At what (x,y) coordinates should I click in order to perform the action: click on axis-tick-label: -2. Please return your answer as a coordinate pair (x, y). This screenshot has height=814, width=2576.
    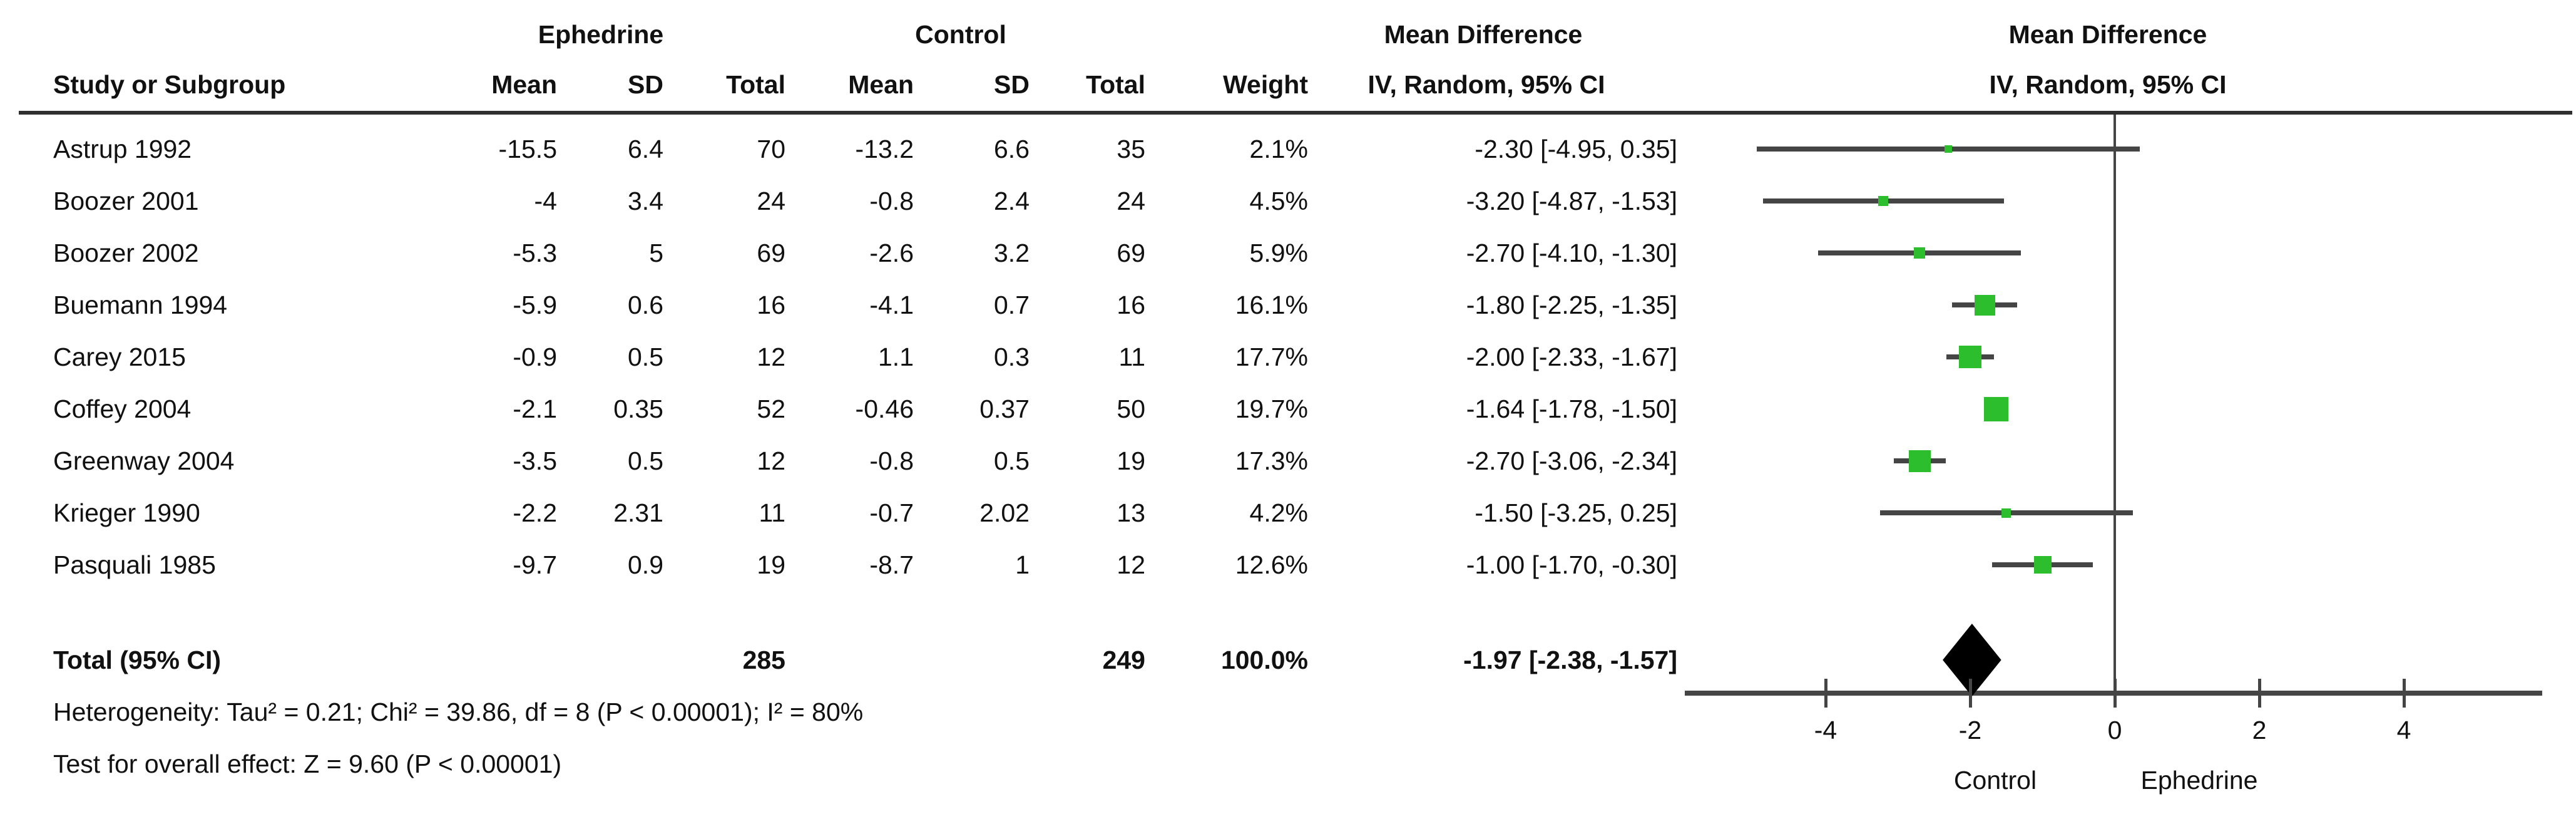
    Looking at the image, I should click on (1970, 730).